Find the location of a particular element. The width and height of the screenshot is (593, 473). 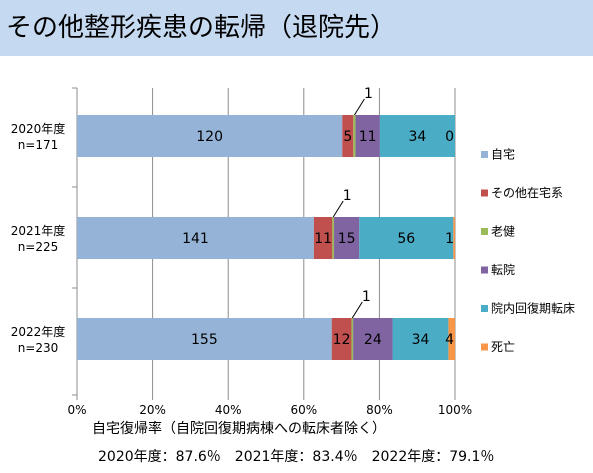

category-sublabel: n=225 is located at coordinates (38, 247).